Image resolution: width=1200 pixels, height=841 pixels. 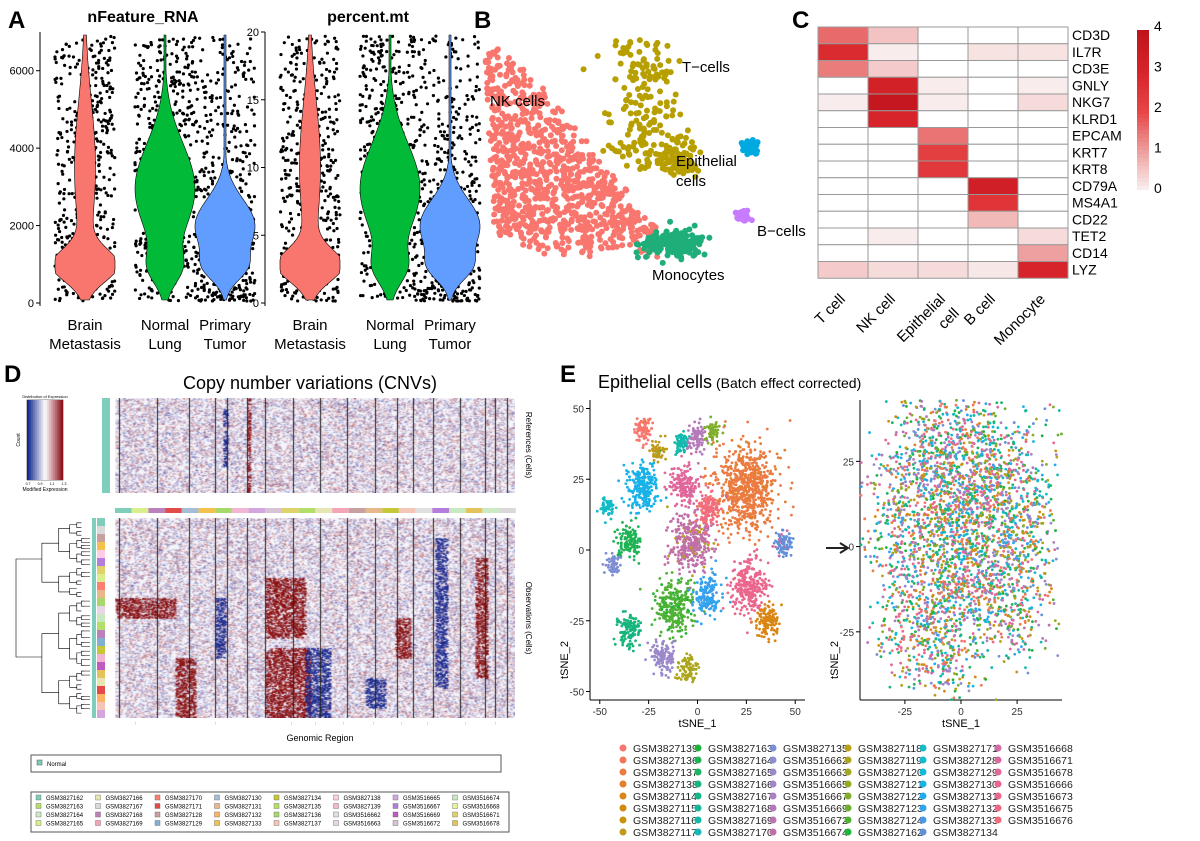 What do you see at coordinates (184, 816) in the screenshot?
I see `legend-label: GSM3827128` at bounding box center [184, 816].